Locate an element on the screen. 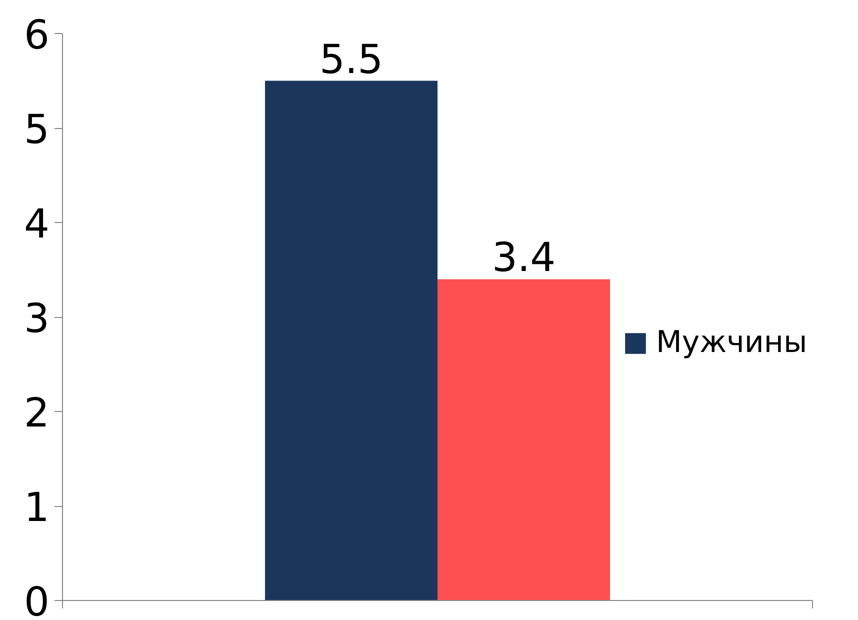 The image size is (858, 620). y-tick-label: 1 is located at coordinates (37, 508).